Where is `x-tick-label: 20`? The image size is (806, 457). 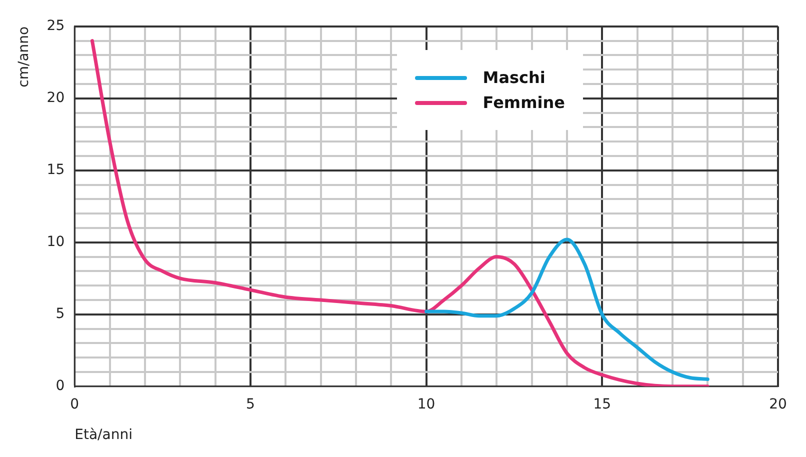 x-tick-label: 20 is located at coordinates (778, 404).